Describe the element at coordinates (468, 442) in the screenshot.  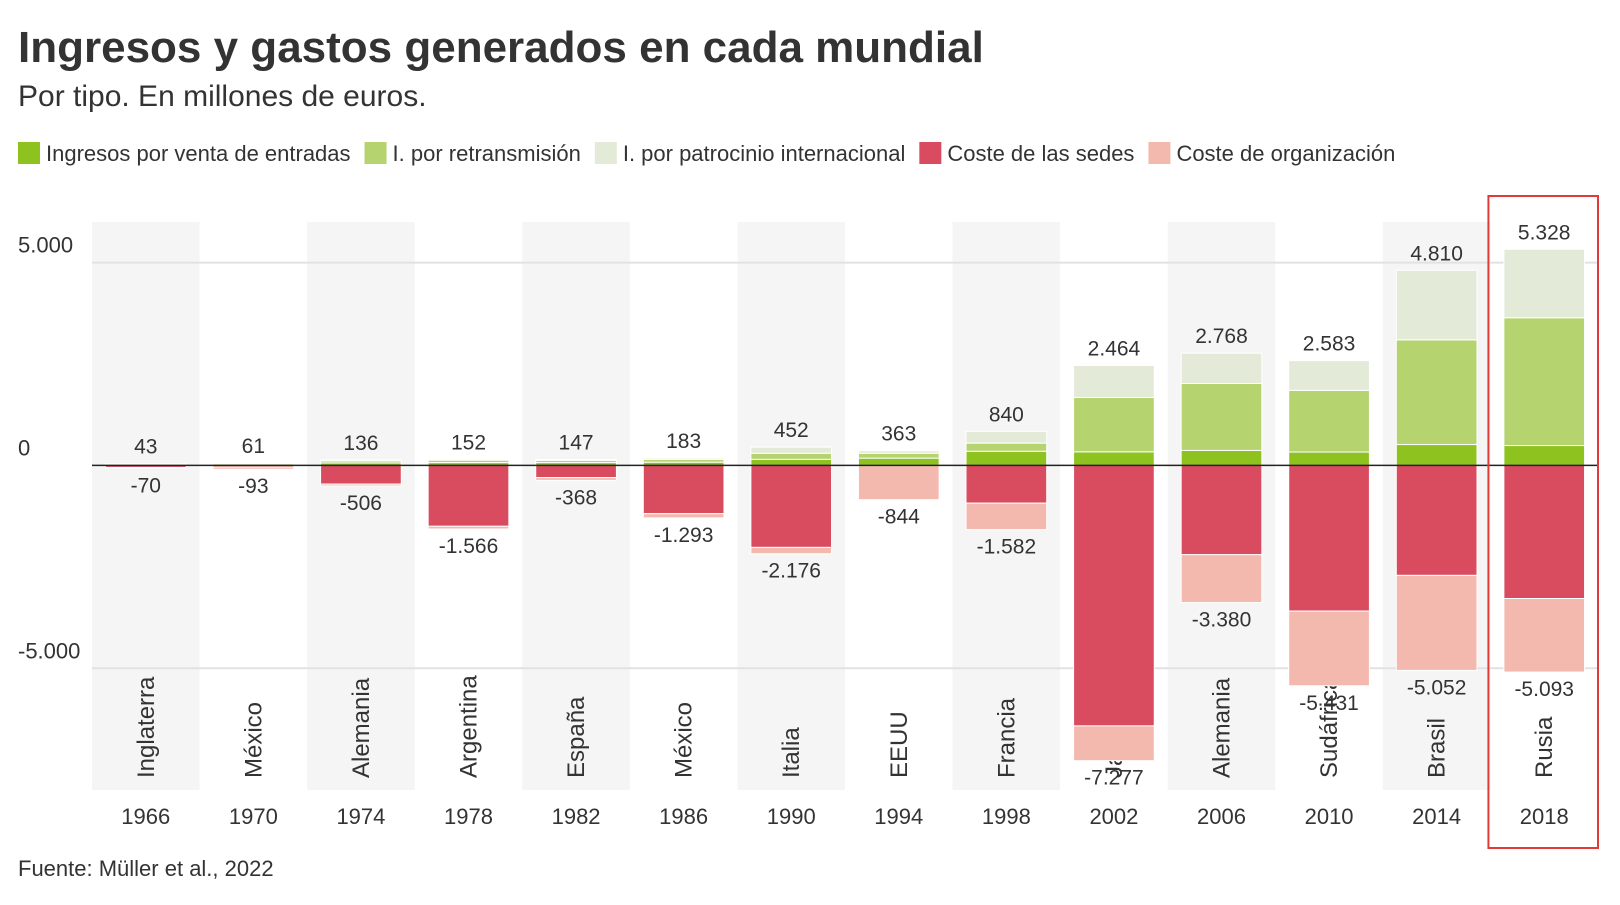
I see `total-label: 152` at that location.